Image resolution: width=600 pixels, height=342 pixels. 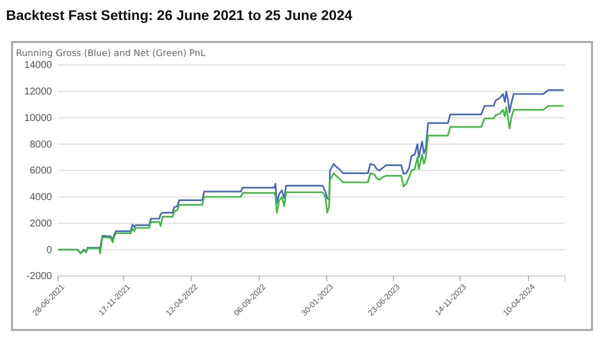 What do you see at coordinates (39, 276) in the screenshot?
I see `y-tick-label: -2000` at bounding box center [39, 276].